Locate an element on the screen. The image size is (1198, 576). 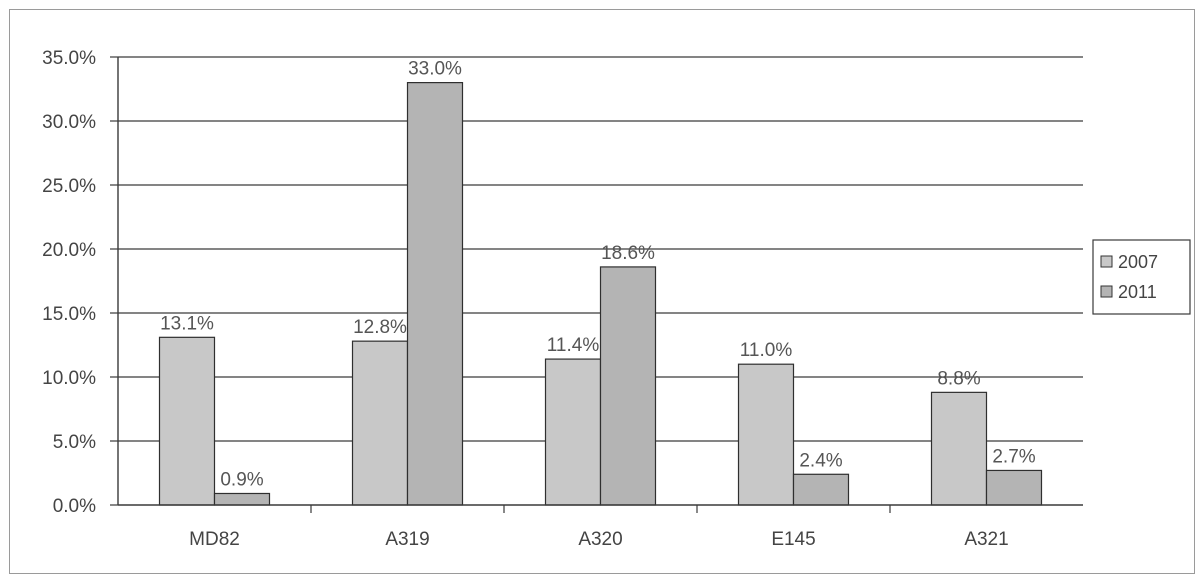
bar-2011-a320 is located at coordinates (628, 386).